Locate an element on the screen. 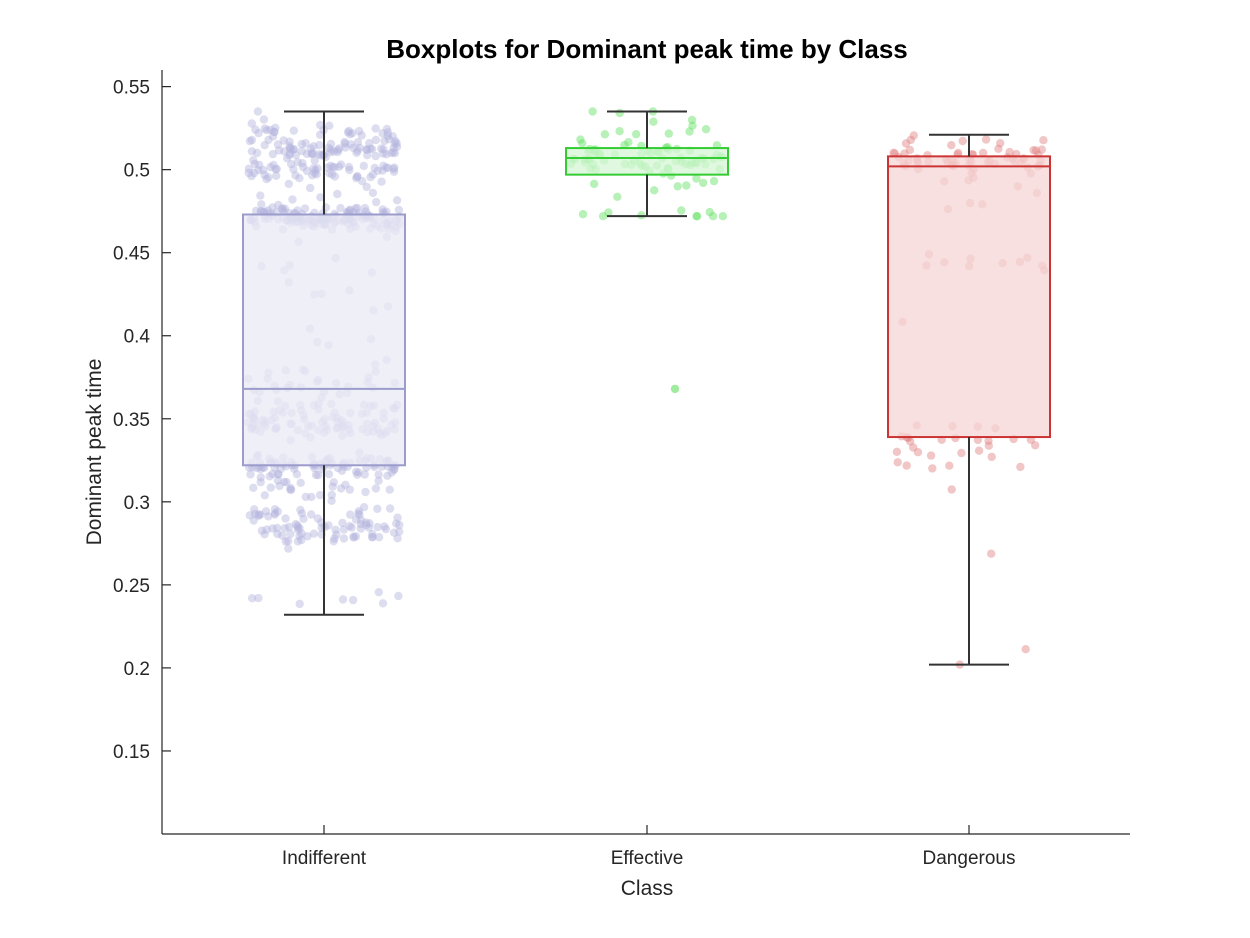 This screenshot has height=938, width=1250. x-axis-label: Class is located at coordinates (647, 888).